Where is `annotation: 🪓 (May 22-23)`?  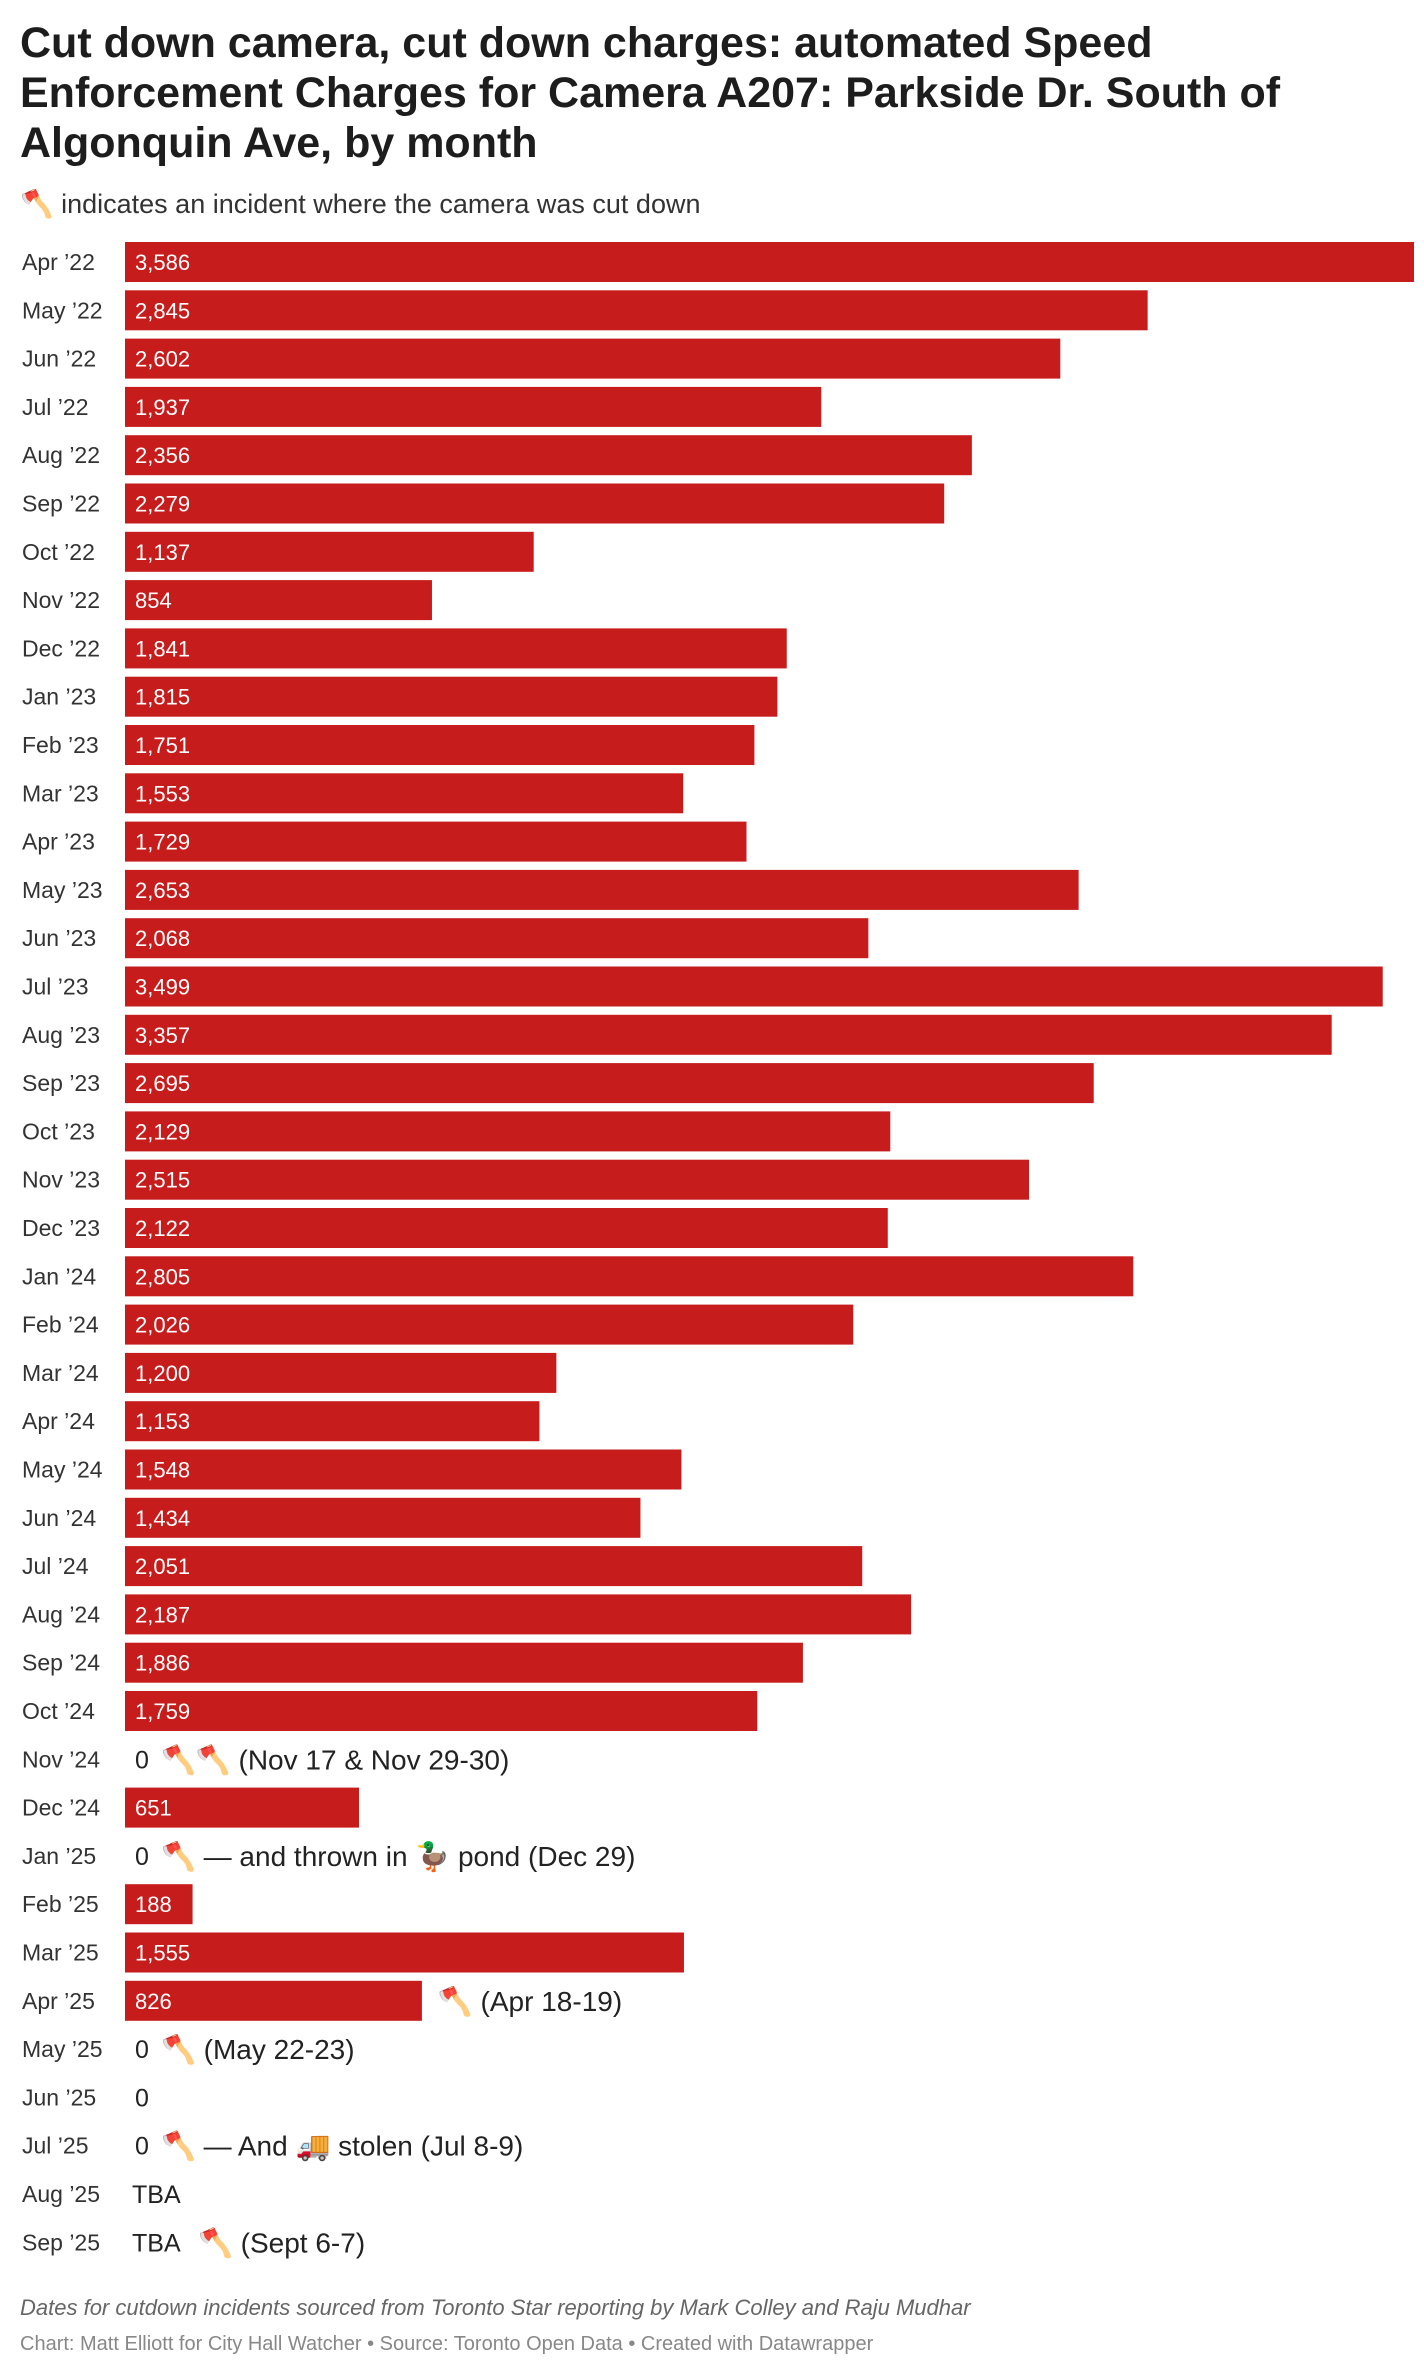 annotation: 🪓 (May 22-23) is located at coordinates (258, 2049).